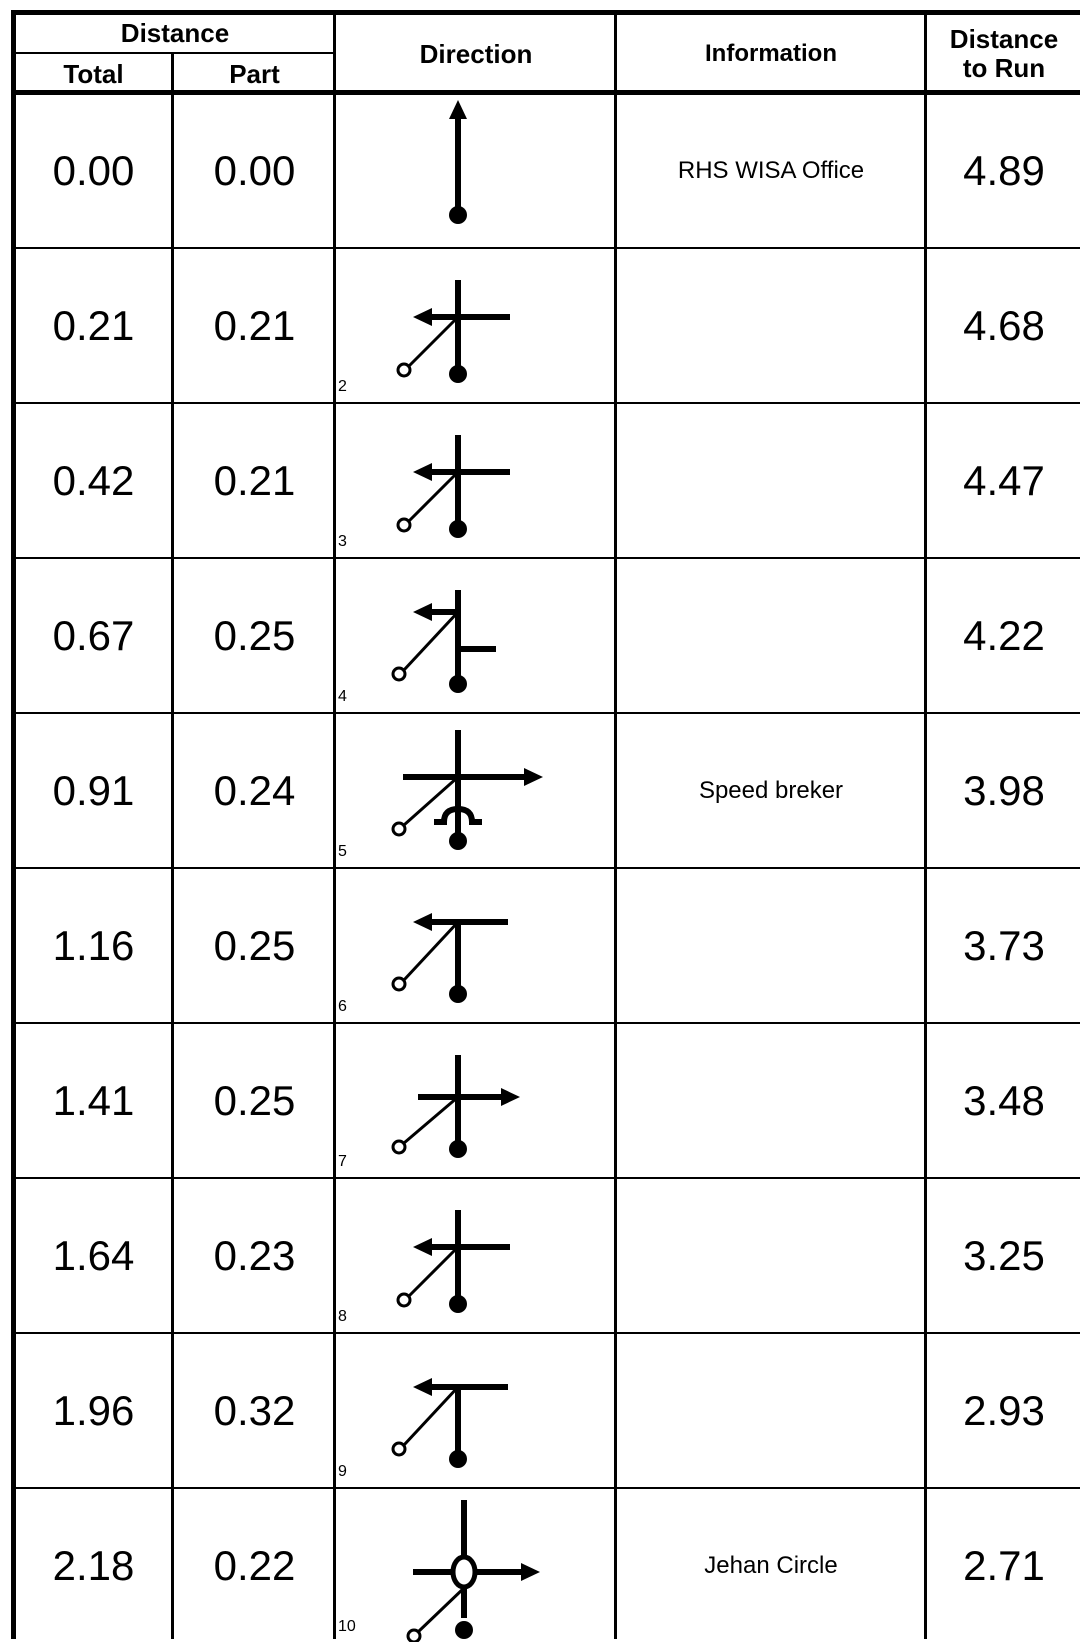 This screenshot has height=1647, width=1080. I want to click on part-distance-cell: 0.32, so click(254, 1410).